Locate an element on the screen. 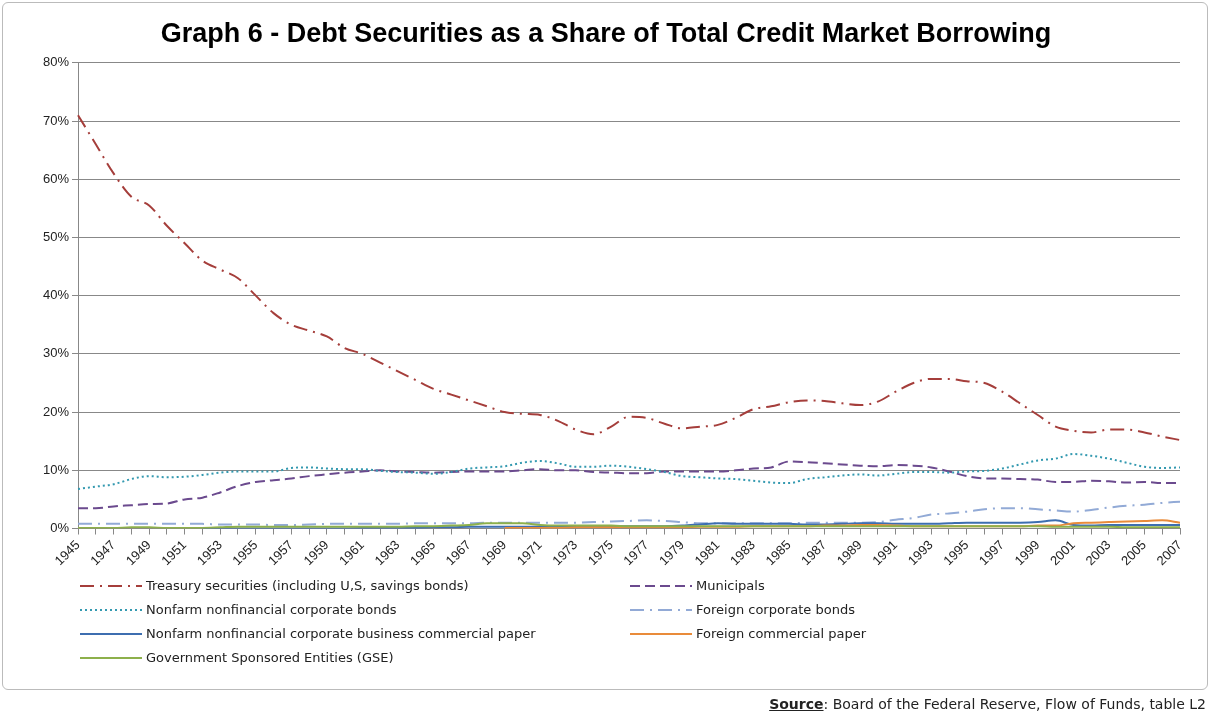  legend-label: Nonfarm nonfinancial corporate bonds is located at coordinates (271, 609).